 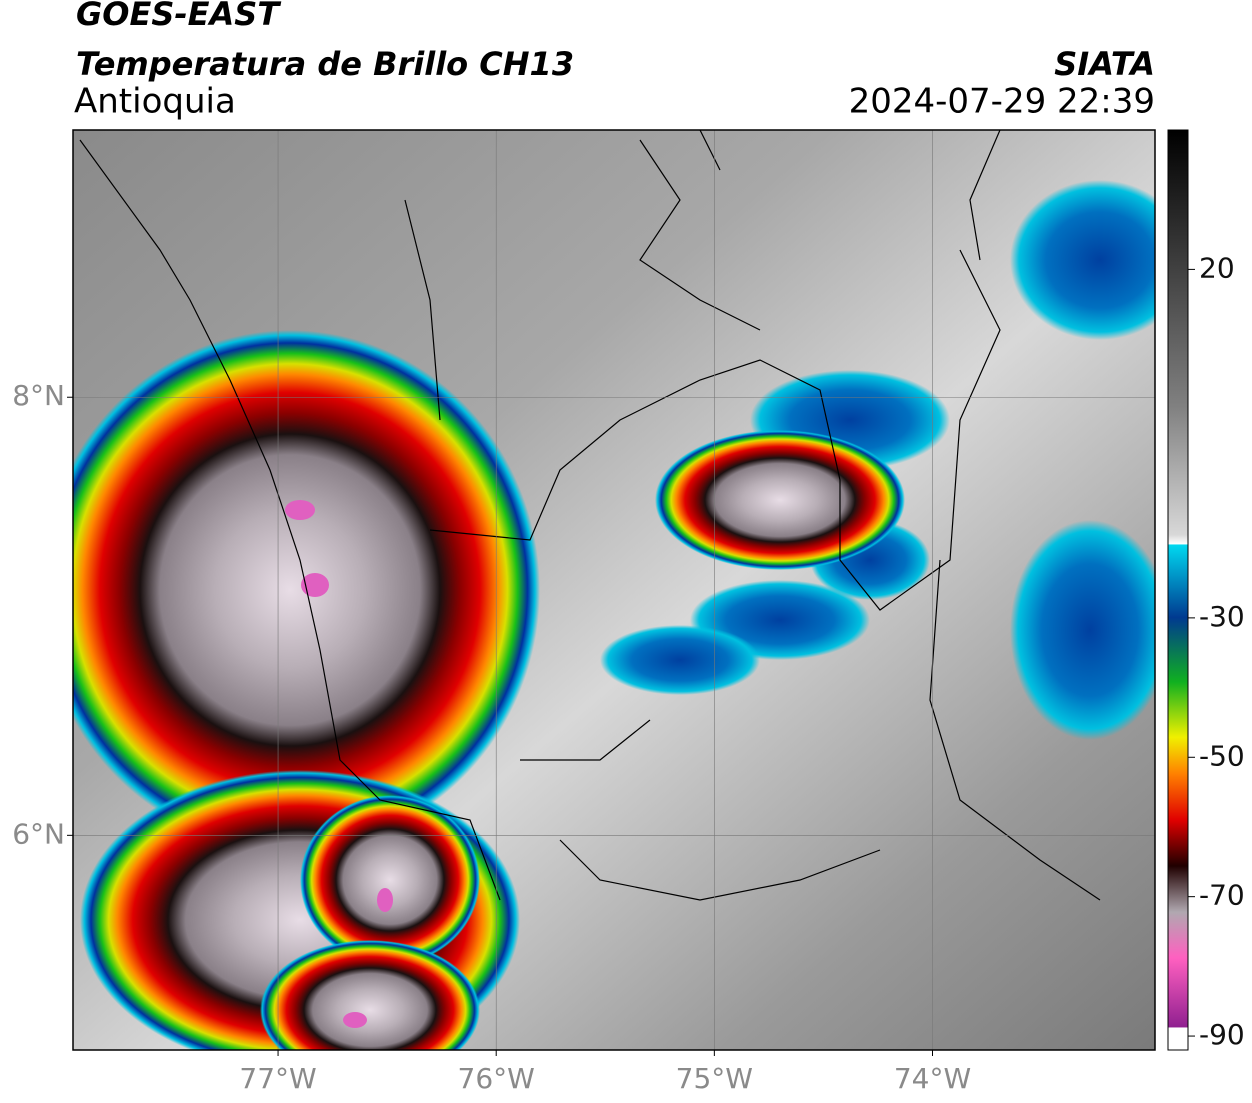 What do you see at coordinates (1002, 102) in the screenshot?
I see `datetime: 2024-07-29 22:39` at bounding box center [1002, 102].